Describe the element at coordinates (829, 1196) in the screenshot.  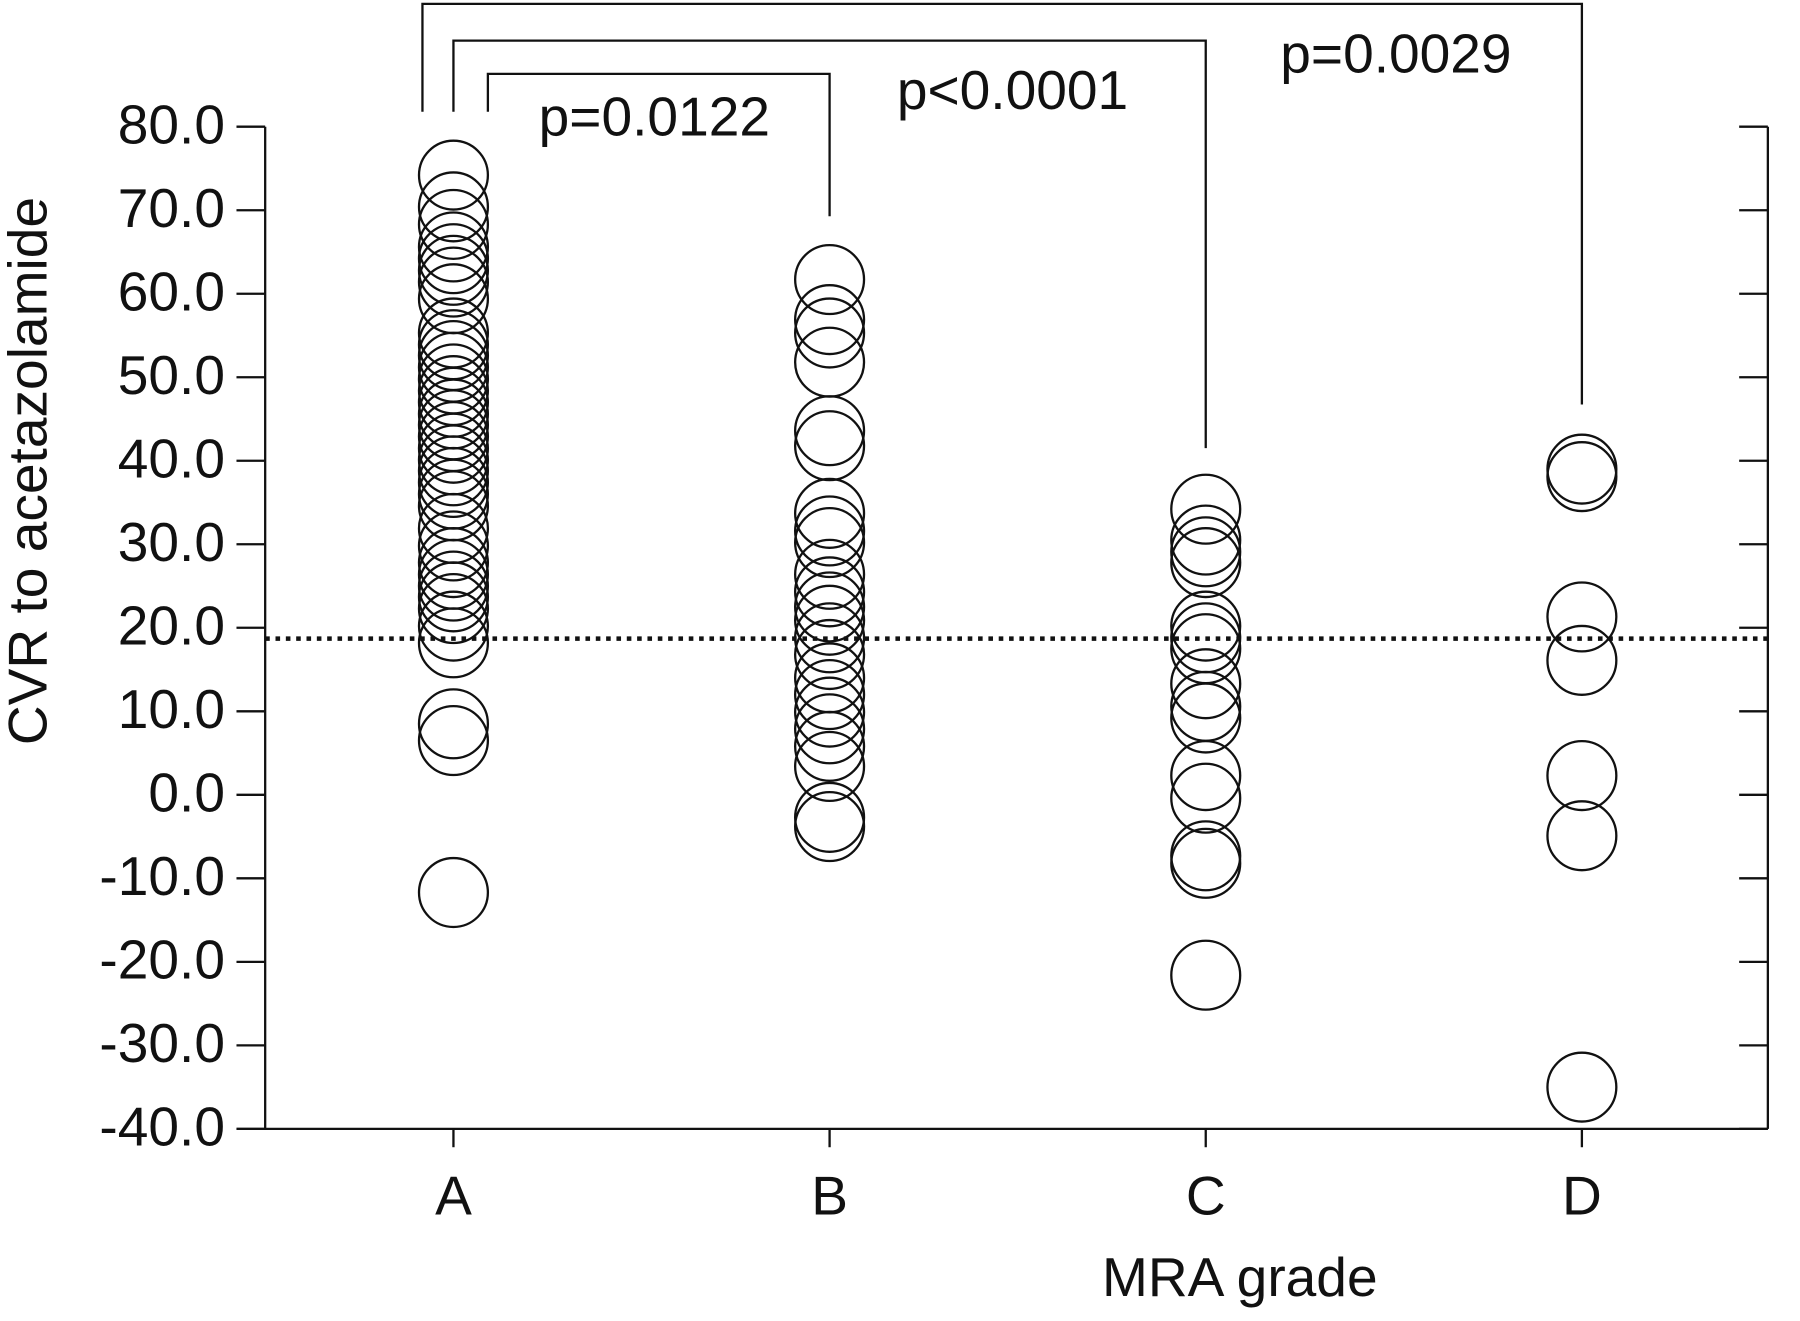
I see `x-tick-label: B` at that location.